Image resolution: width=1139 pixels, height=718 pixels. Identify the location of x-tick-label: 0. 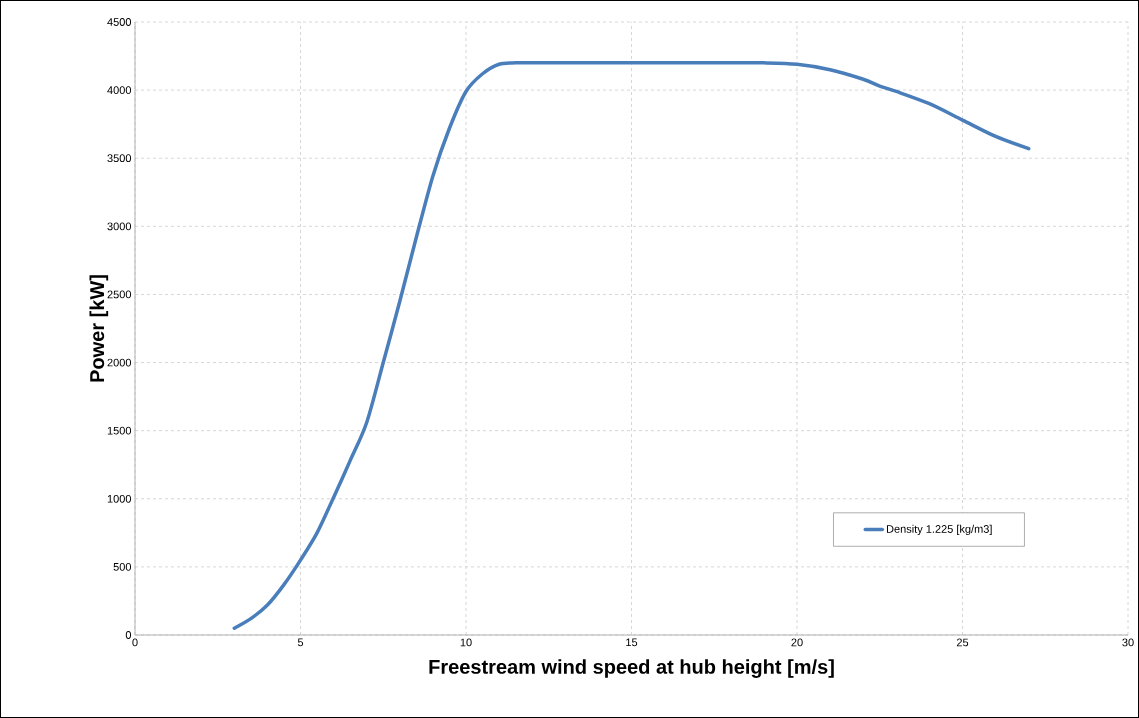
(135, 642).